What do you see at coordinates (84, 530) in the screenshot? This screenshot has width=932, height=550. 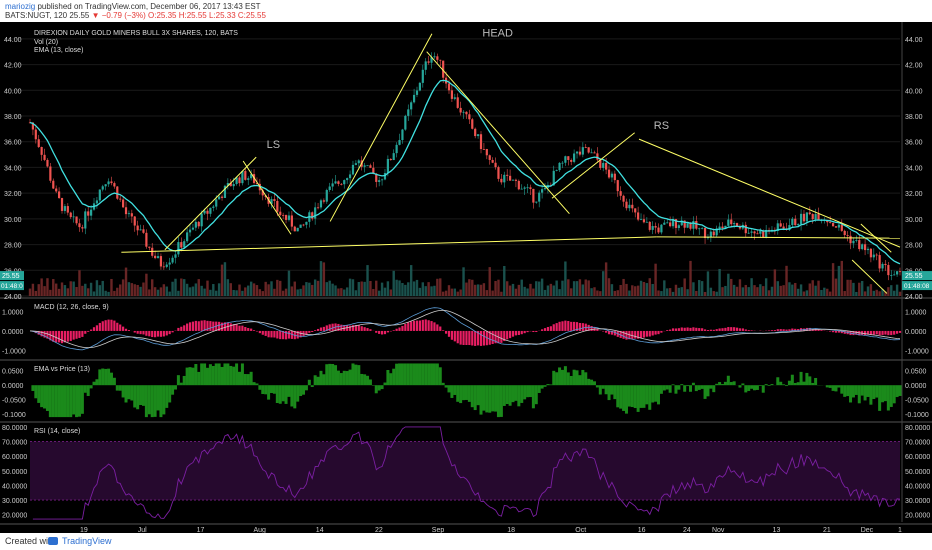 I see `x-tick-label: 19` at bounding box center [84, 530].